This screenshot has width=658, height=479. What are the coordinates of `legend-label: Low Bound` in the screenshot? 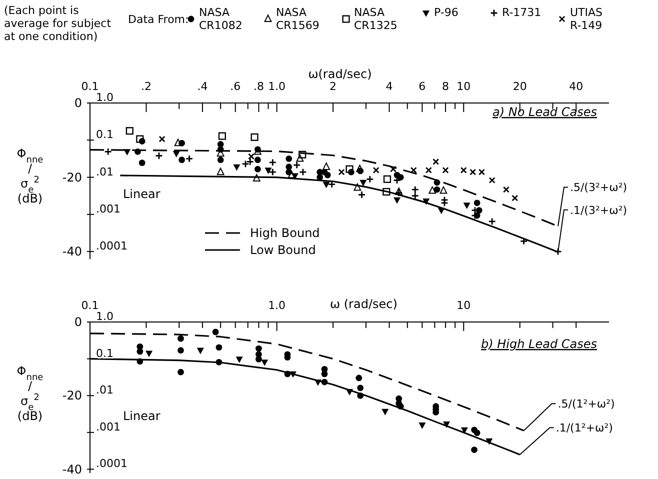 It's located at (283, 250).